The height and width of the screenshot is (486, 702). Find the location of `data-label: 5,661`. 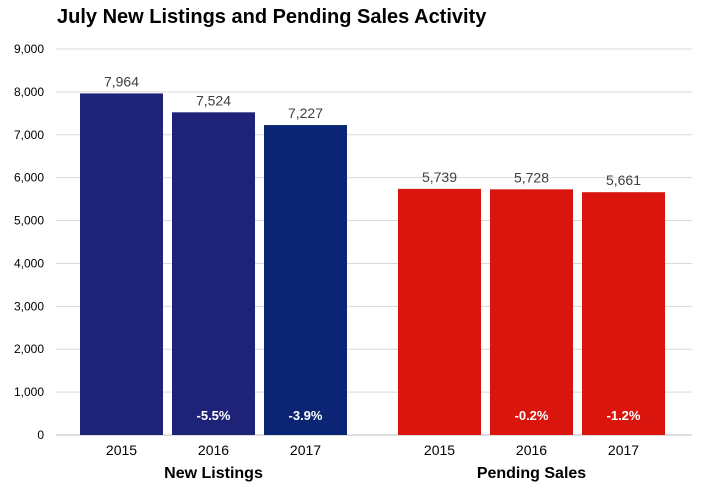

data-label: 5,661 is located at coordinates (623, 180).